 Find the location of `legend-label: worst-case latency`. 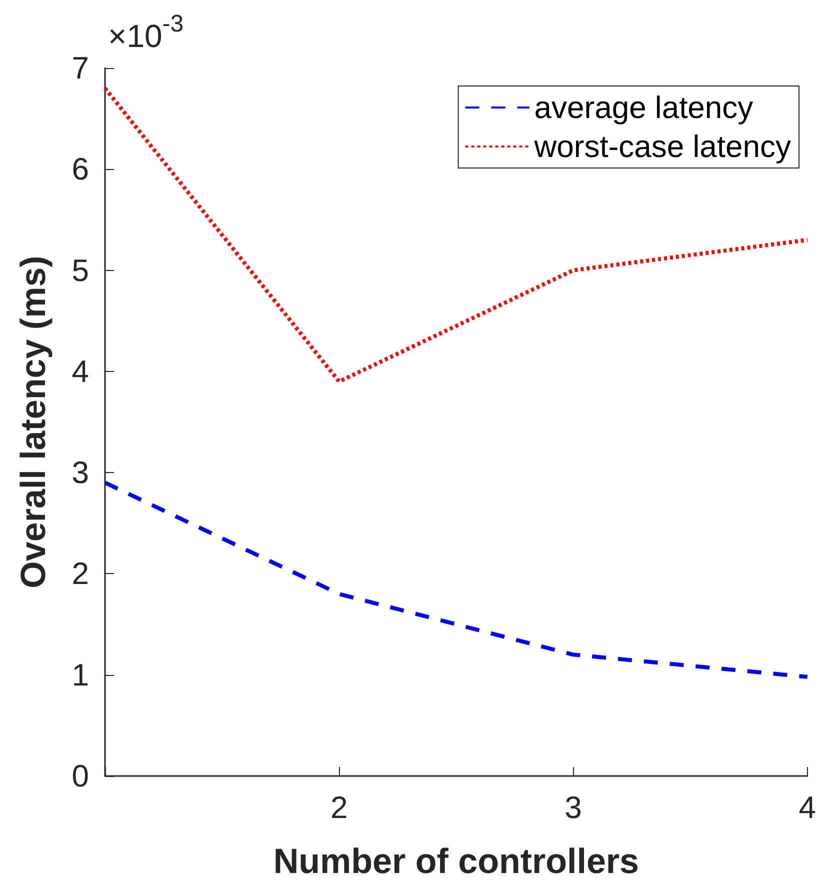

legend-label: worst-case latency is located at coordinates (662, 146).